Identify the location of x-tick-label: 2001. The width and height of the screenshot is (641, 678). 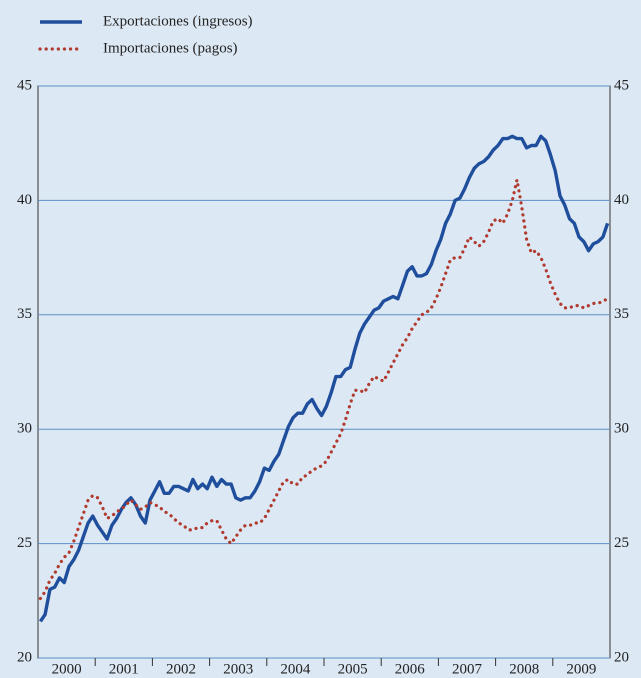
(124, 669).